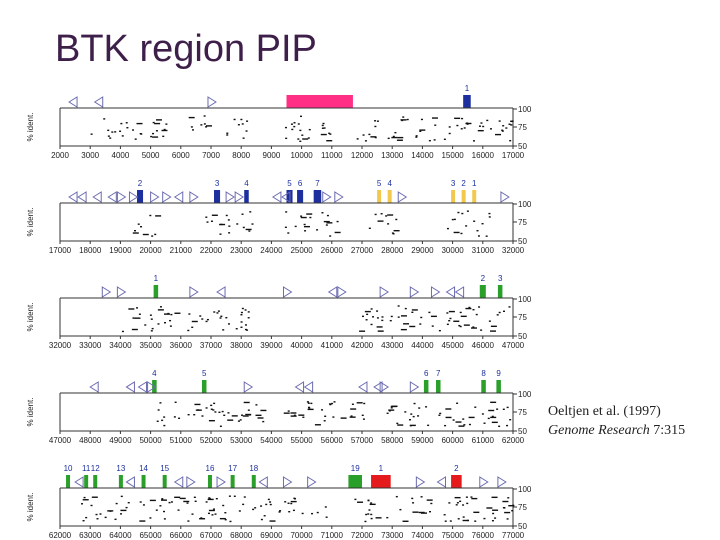  I want to click on y-tick-label: 100, so click(525, 299).